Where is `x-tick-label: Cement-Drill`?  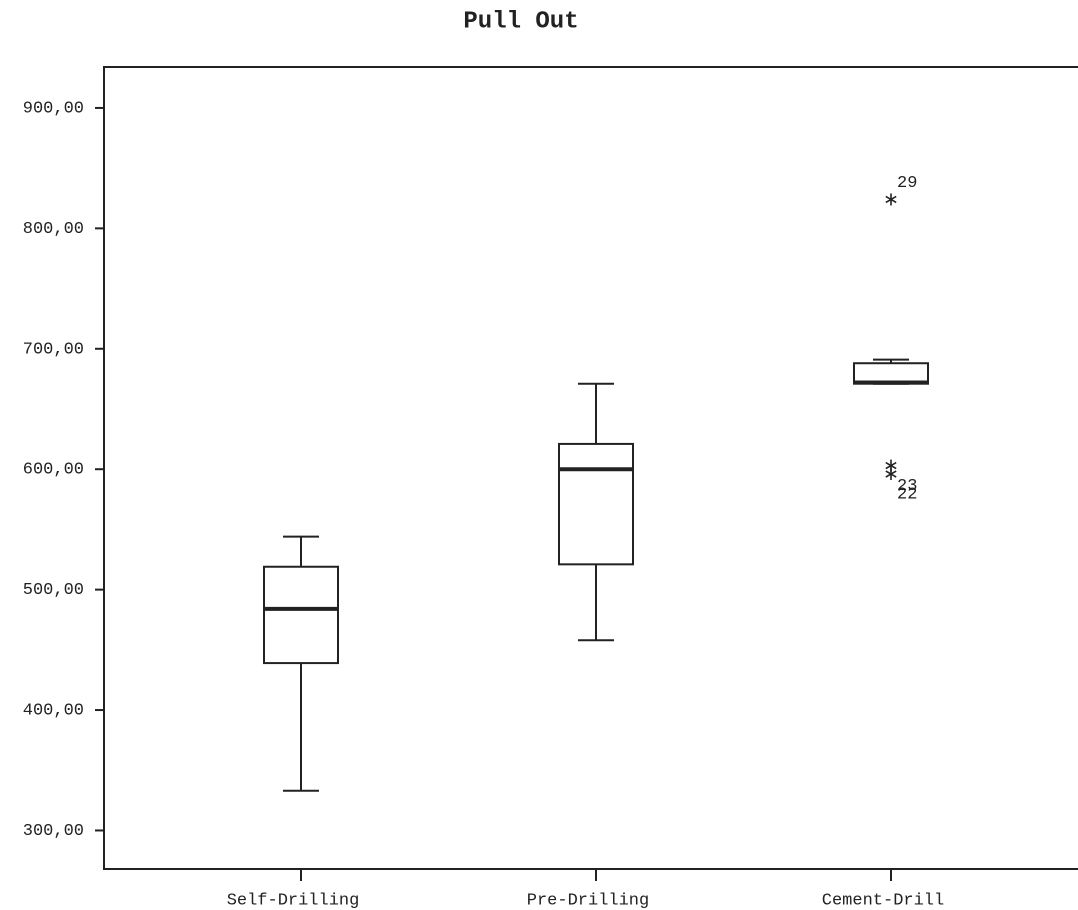
x-tick-label: Cement-Drill is located at coordinates (883, 900).